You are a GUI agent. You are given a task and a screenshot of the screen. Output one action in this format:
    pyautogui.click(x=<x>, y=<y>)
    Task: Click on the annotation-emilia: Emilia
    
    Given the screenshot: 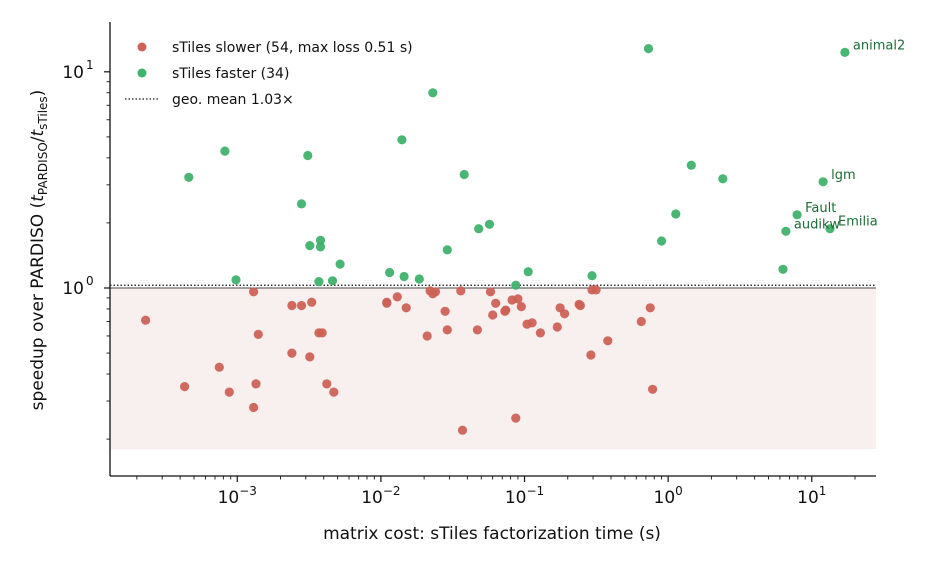 What is the action you would take?
    pyautogui.click(x=858, y=222)
    